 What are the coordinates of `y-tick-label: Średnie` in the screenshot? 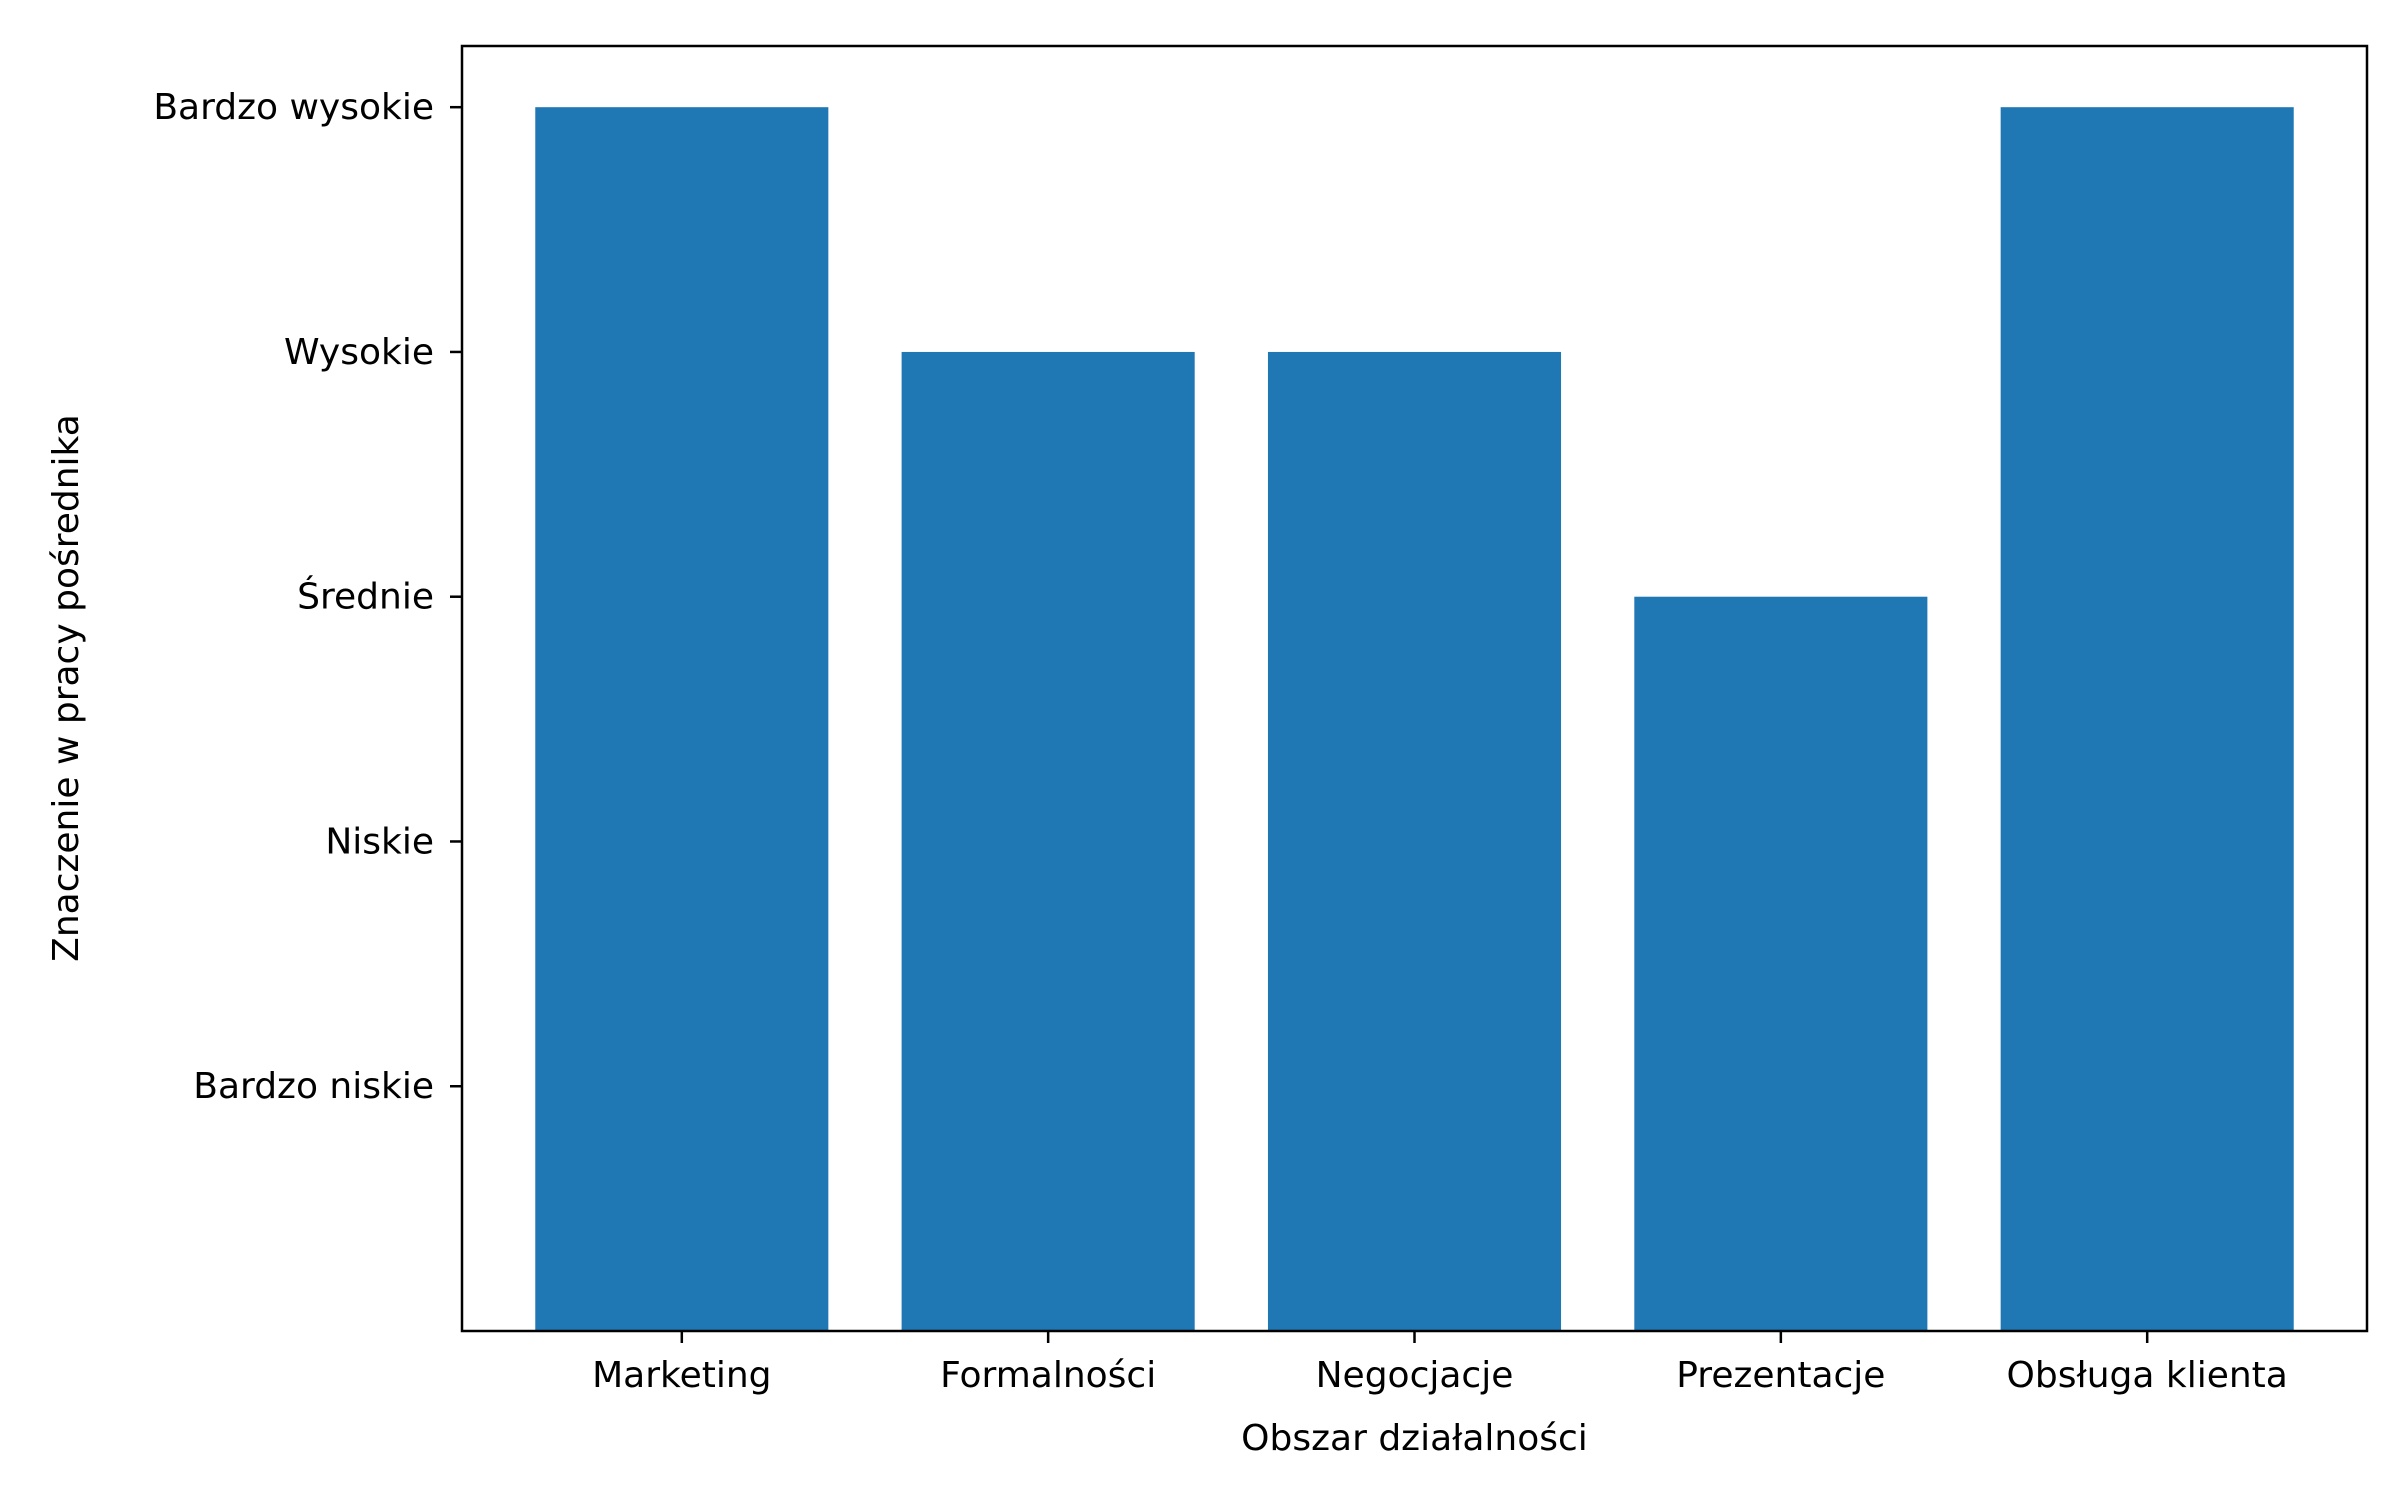 It's located at (365, 597).